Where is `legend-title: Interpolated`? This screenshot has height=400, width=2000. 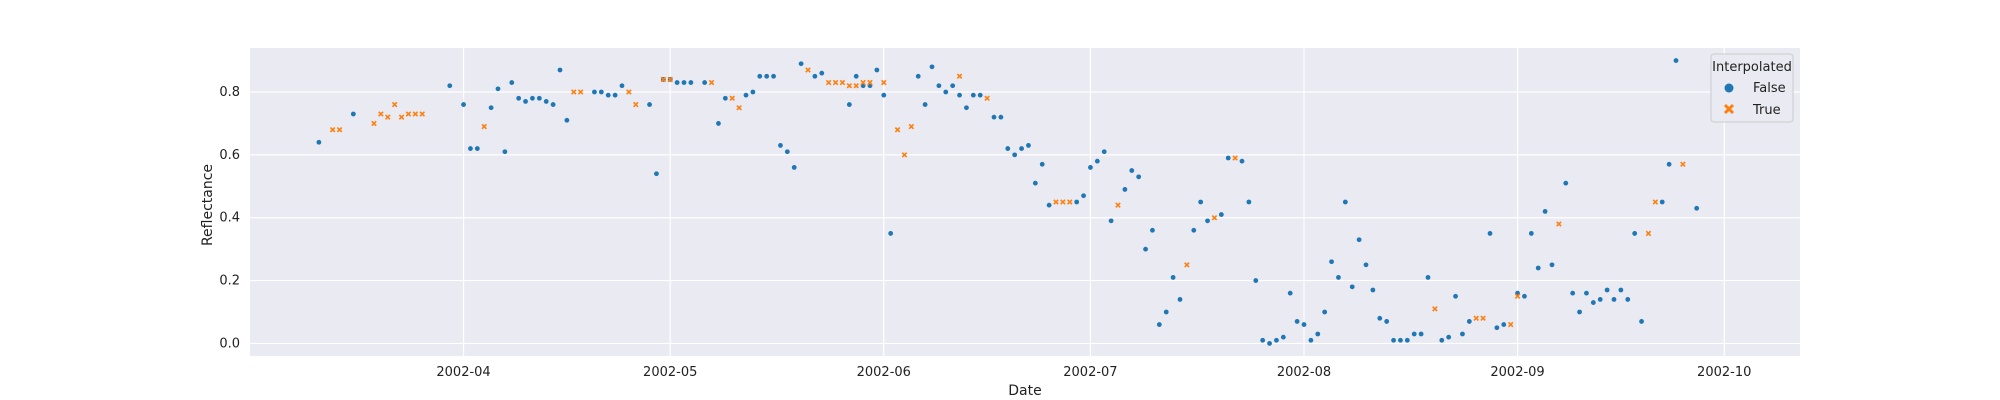 legend-title: Interpolated is located at coordinates (1752, 67).